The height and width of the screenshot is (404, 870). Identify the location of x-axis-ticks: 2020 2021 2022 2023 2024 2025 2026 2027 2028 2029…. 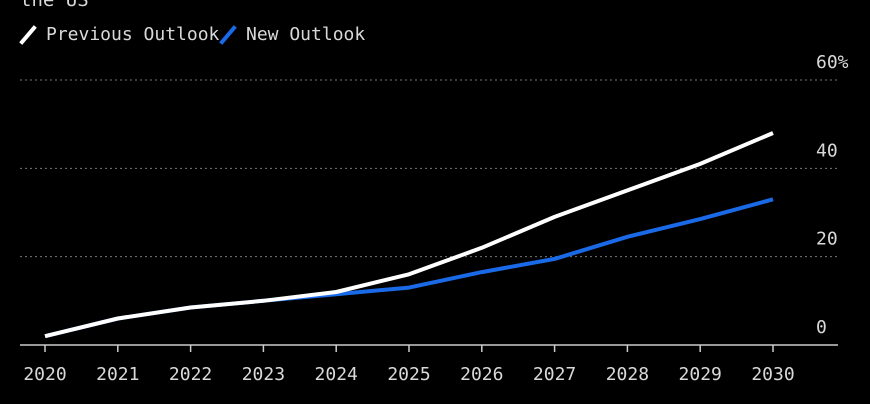
(409, 365).